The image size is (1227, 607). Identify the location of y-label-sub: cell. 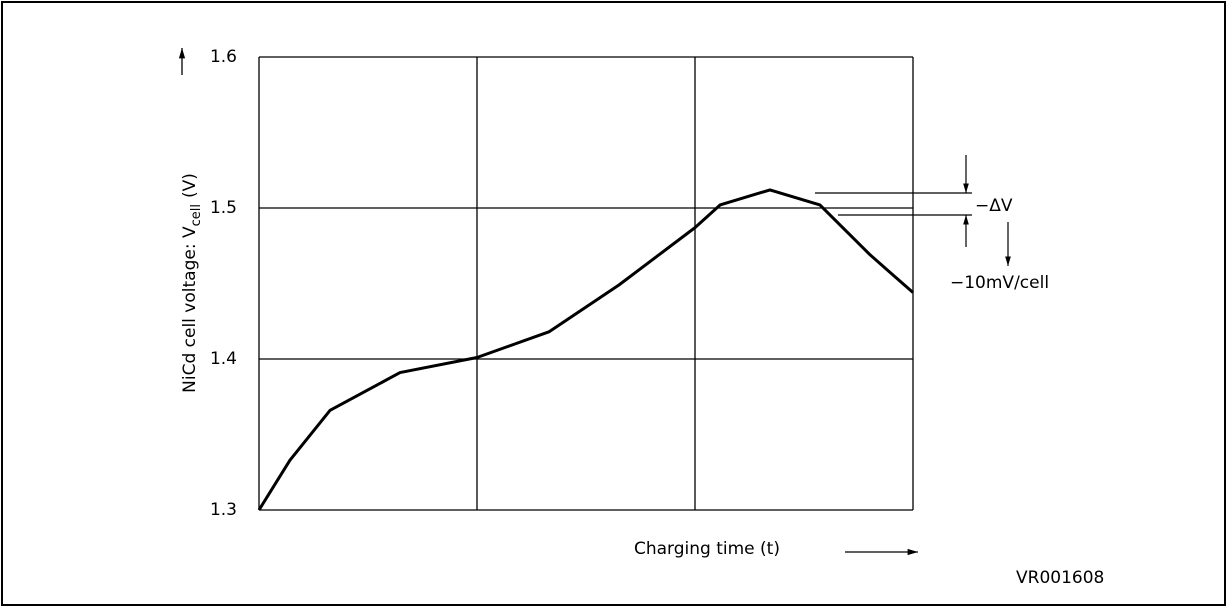
(196, 215).